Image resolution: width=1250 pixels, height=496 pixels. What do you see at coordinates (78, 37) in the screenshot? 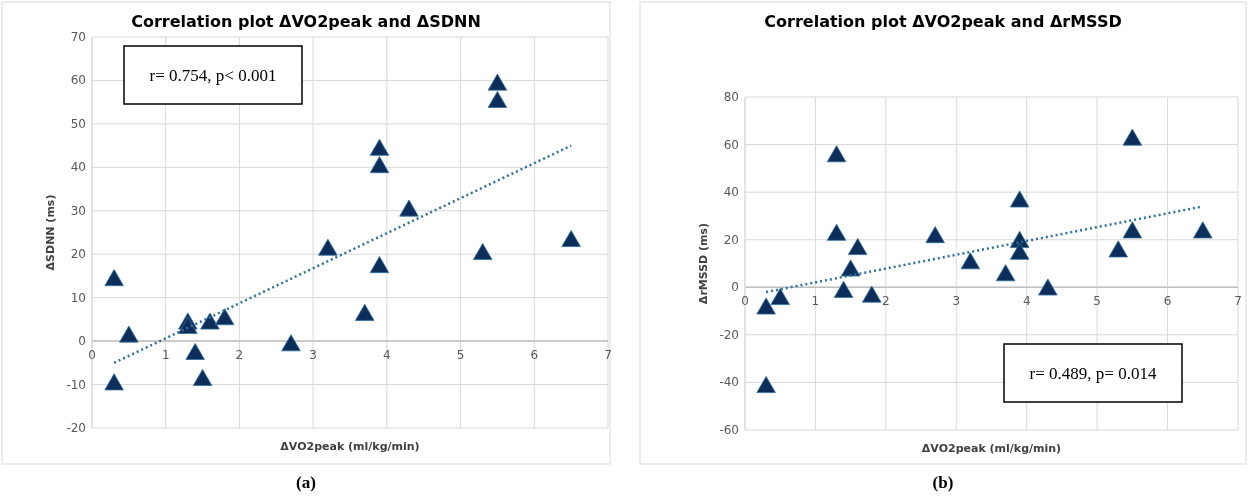
I see `y-tick-label: 70` at bounding box center [78, 37].